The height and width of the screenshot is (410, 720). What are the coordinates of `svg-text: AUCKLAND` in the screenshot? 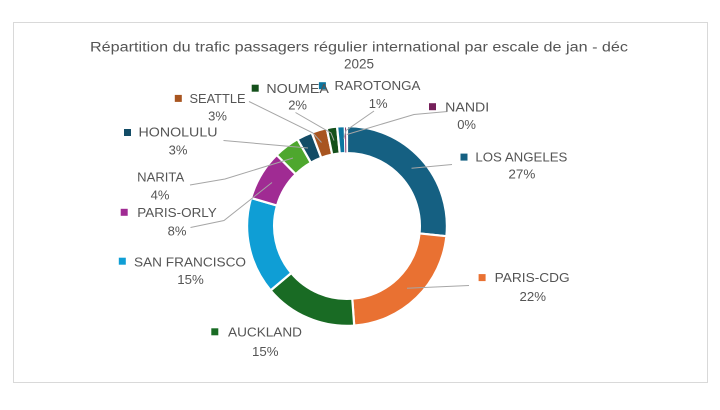 It's located at (265, 332).